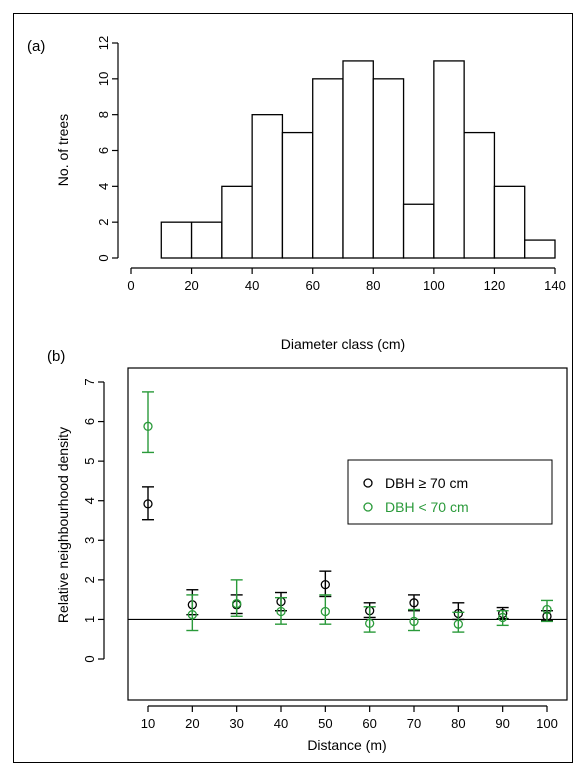  Describe the element at coordinates (368, 507) in the screenshot. I see `legend-marker-dbh-small` at that location.